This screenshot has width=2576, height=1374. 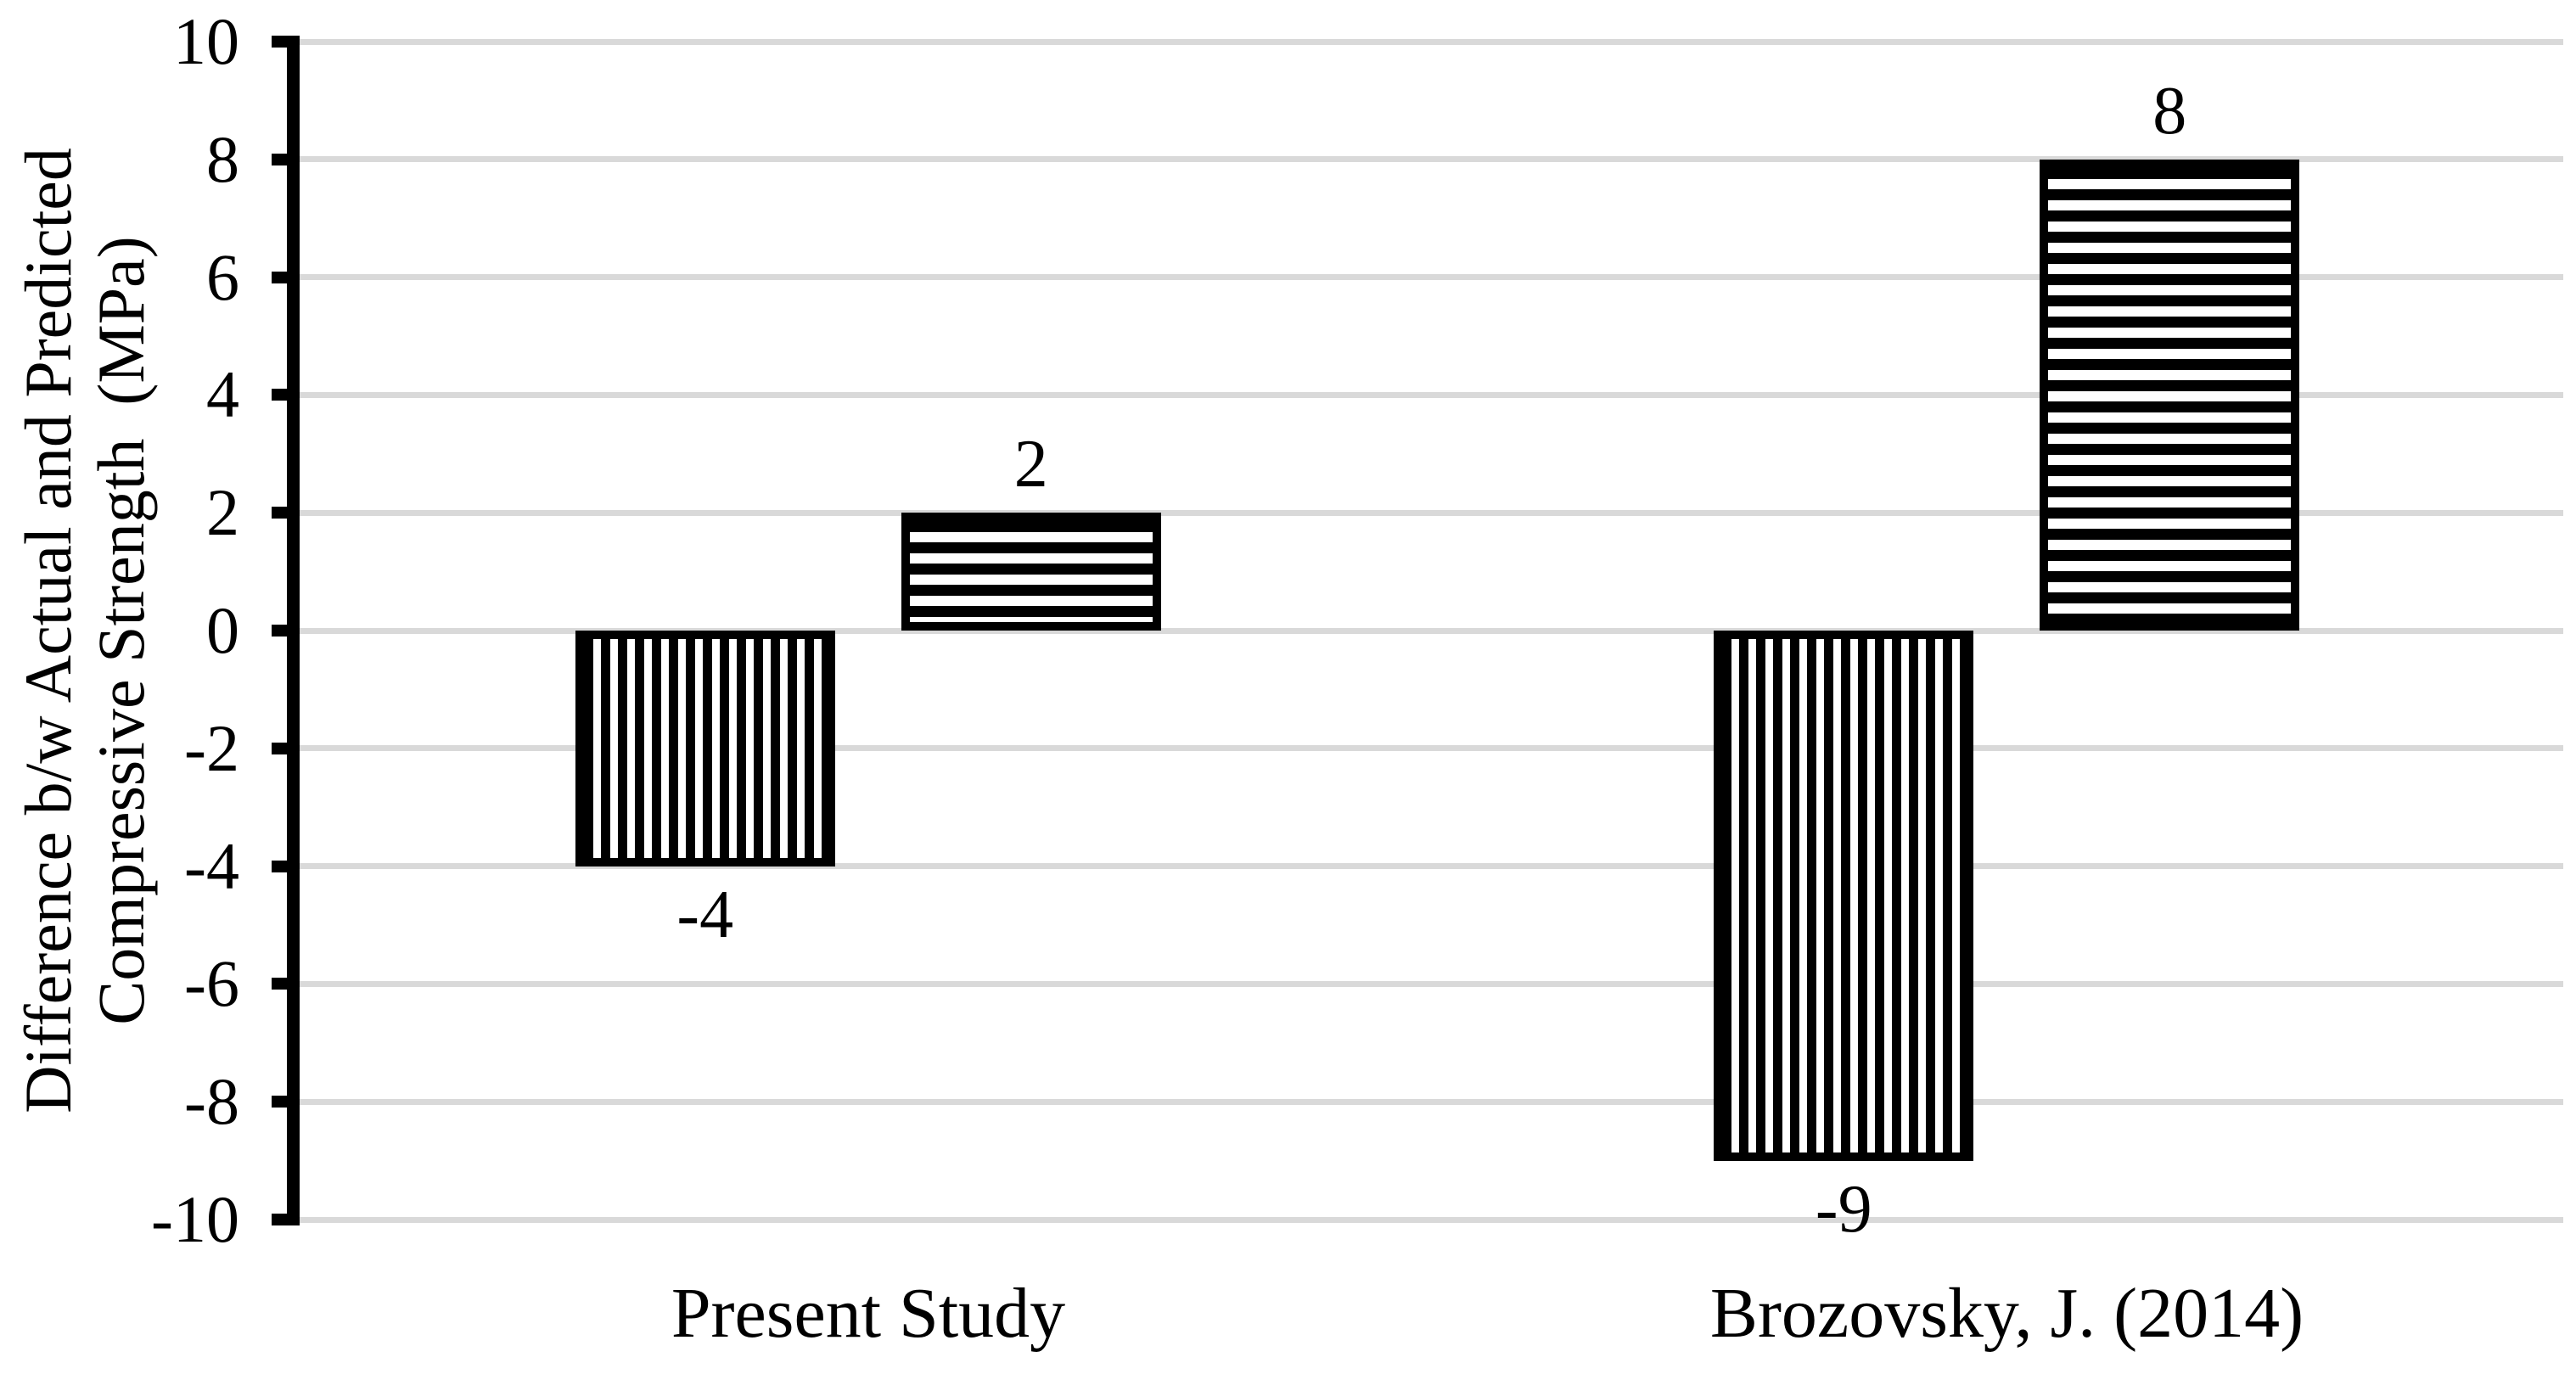 What do you see at coordinates (285, 866) in the screenshot?
I see `y-tick--4` at bounding box center [285, 866].